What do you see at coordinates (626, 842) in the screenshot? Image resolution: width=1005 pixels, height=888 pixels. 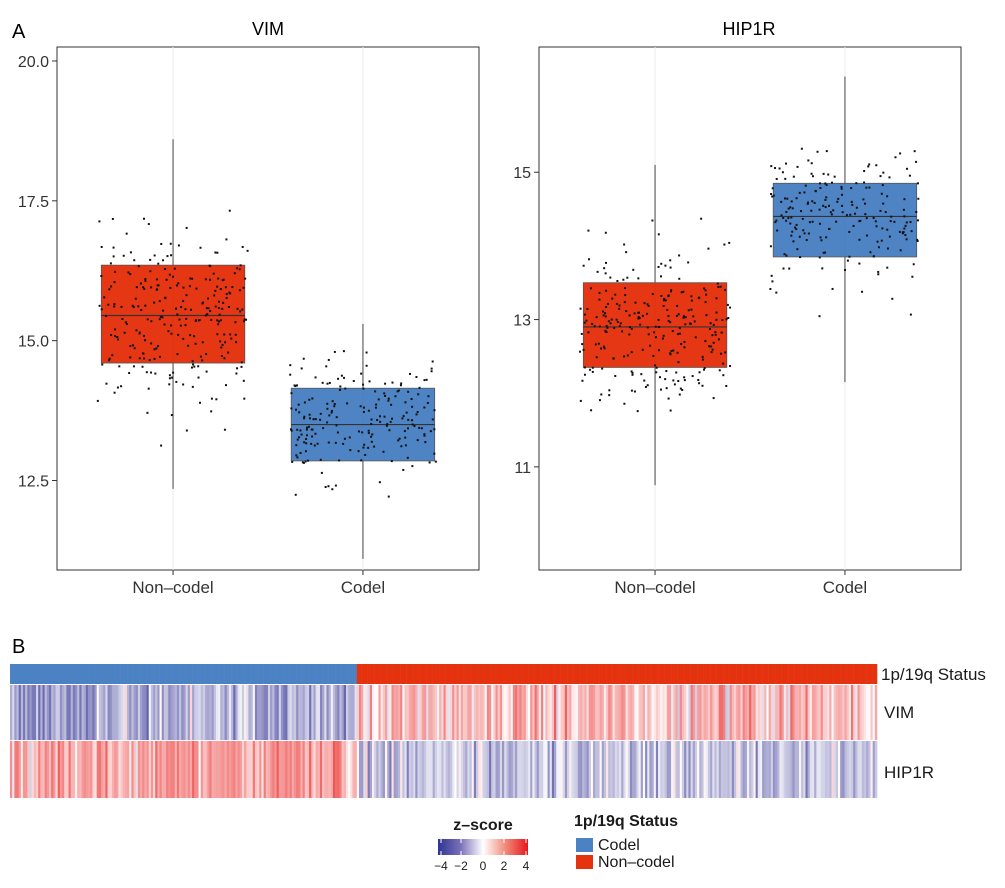 I see `status-legend: 1p/19q Status Codel Non–codel` at bounding box center [626, 842].